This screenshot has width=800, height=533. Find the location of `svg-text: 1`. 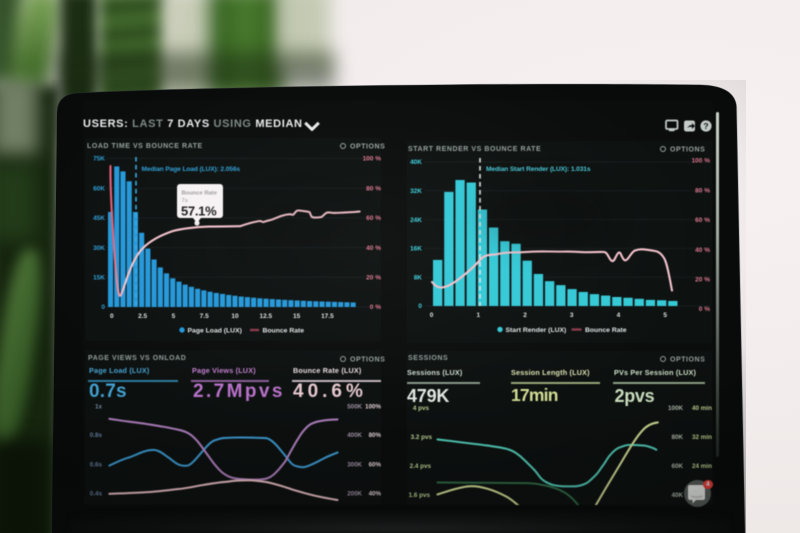

svg-text: 1 is located at coordinates (478, 315).